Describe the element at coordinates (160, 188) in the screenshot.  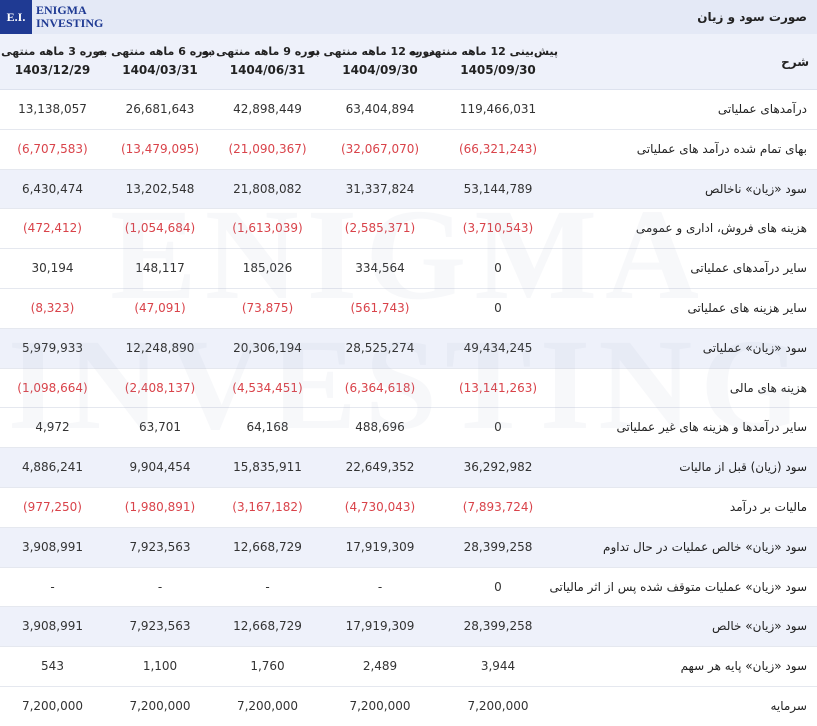
I see `table-cell: 13,202,548` at that location.